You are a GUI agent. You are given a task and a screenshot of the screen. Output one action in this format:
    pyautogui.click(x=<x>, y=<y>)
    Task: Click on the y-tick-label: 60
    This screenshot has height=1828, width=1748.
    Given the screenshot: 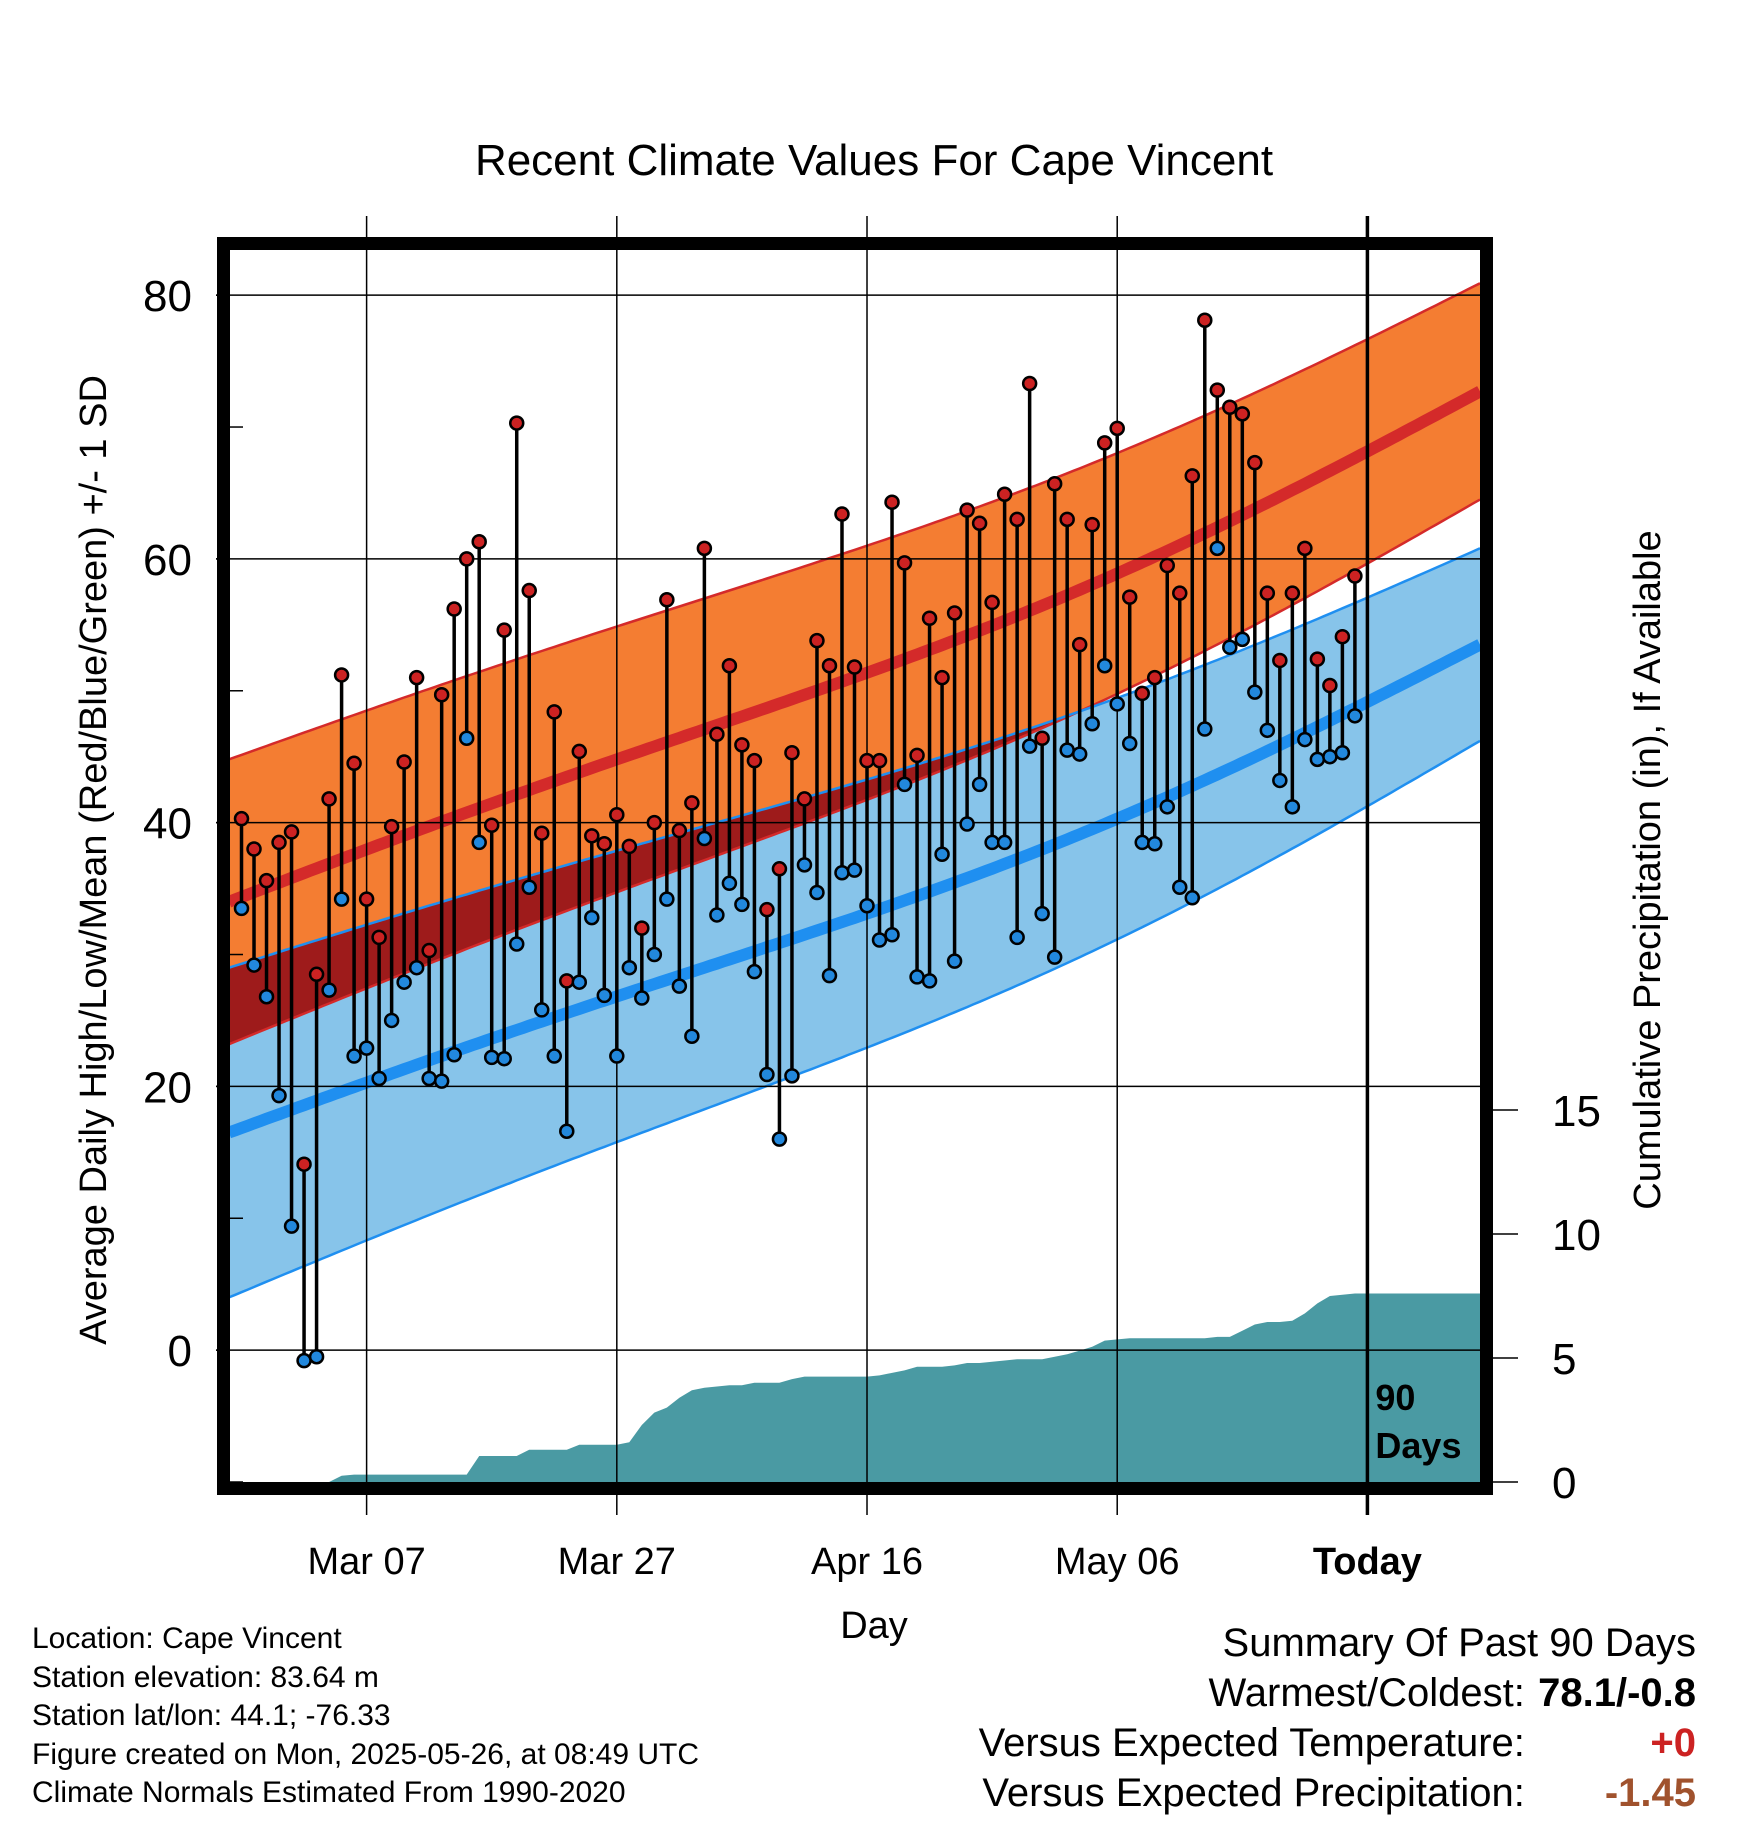 What is the action you would take?
    pyautogui.click(x=167, y=560)
    